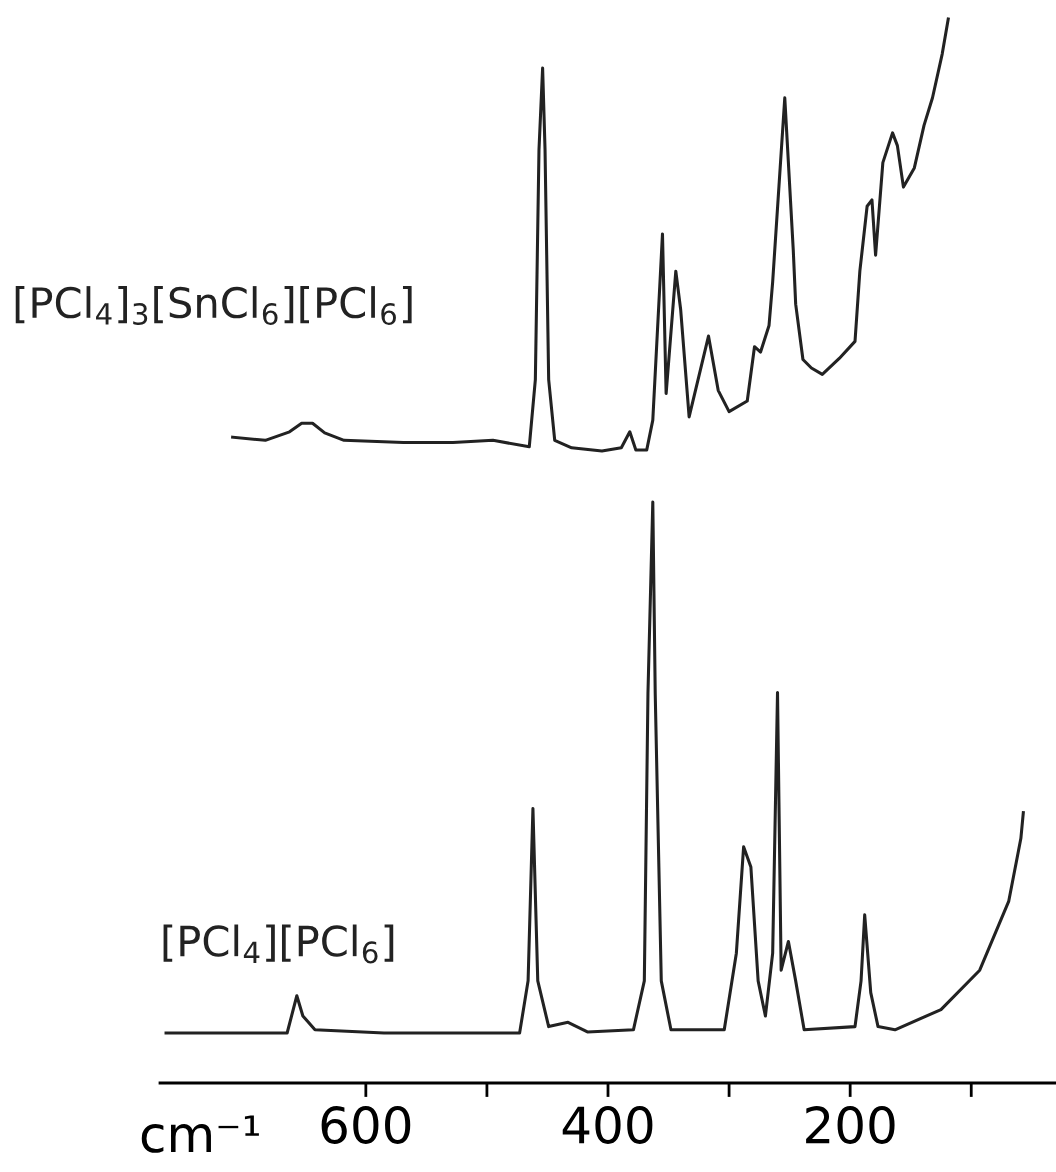 The height and width of the screenshot is (1172, 1056). I want to click on series-label: [PCl$_{4}$][PCl$_{6}$], so click(278, 944).